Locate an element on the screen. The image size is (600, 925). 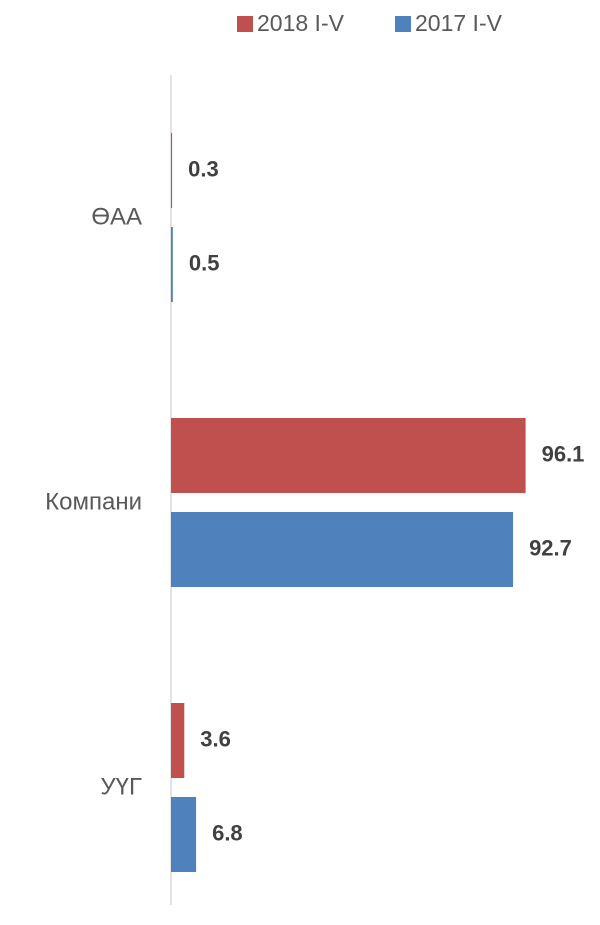
legend-label: 2017 I-V is located at coordinates (459, 23).